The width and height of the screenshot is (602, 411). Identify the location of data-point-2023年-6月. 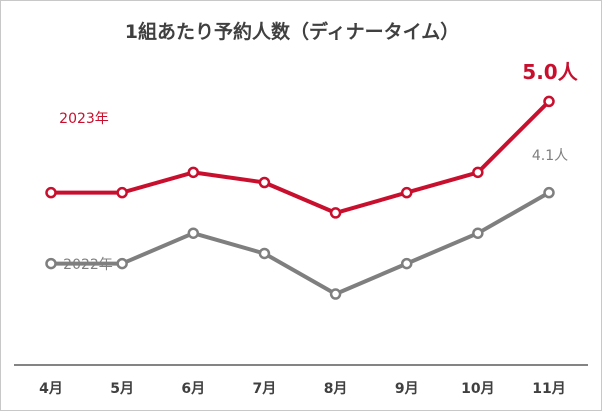
(193, 172).